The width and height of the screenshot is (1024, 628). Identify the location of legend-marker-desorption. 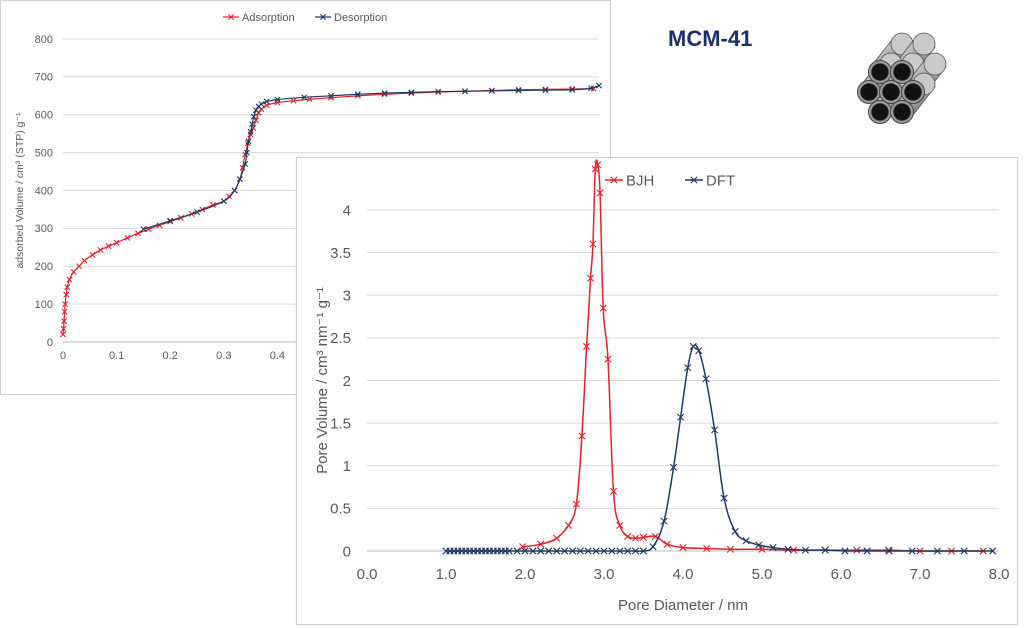
(323, 17).